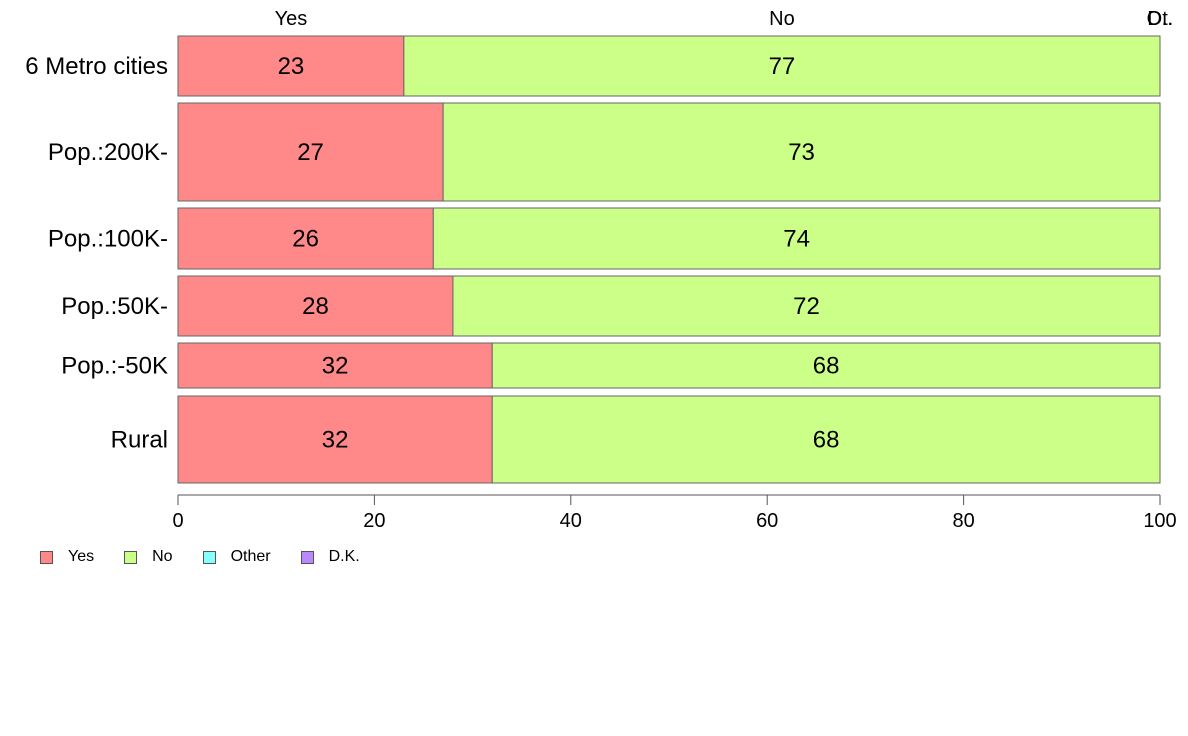  I want to click on data-label: 72, so click(806, 306).